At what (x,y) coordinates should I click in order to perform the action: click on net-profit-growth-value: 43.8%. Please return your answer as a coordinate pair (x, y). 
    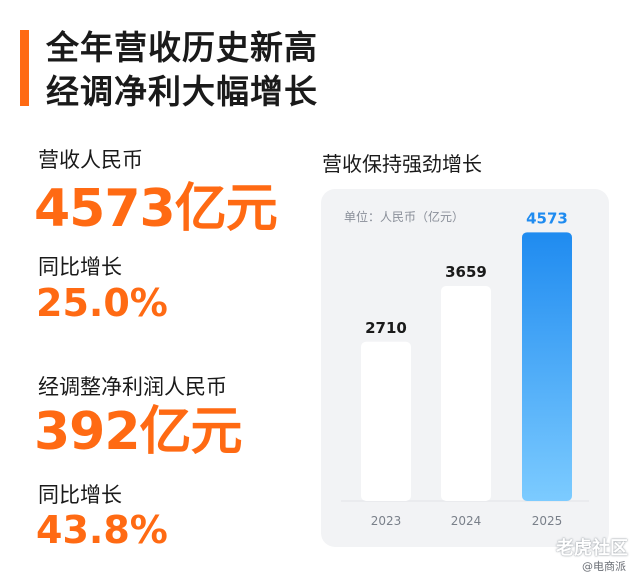
    Looking at the image, I should click on (102, 530).